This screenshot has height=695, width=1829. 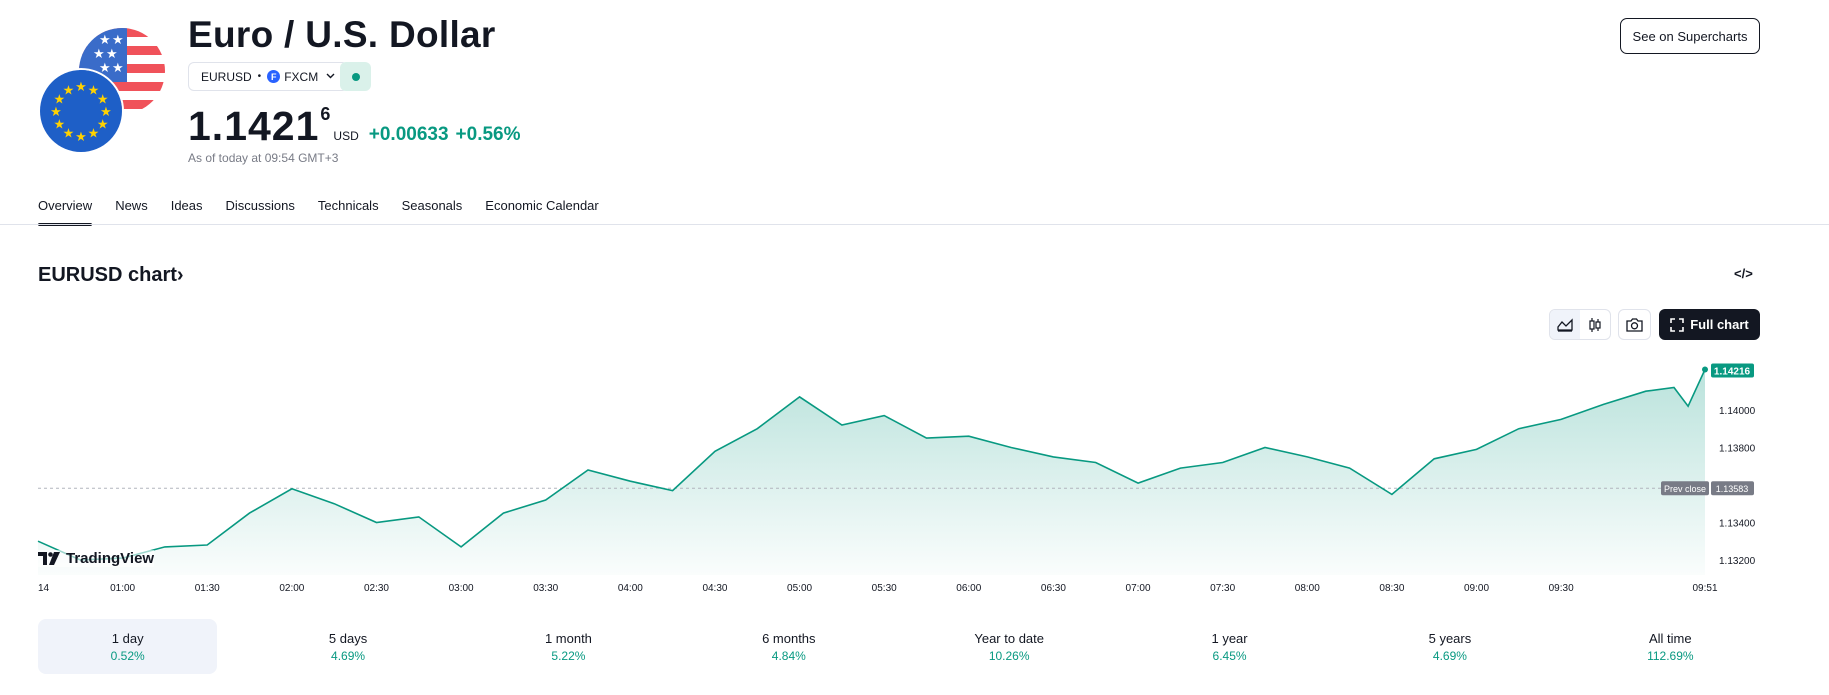 What do you see at coordinates (81, 111) in the screenshot?
I see `eu-flag-icon: ★ ★ ★ ★ ★ ★ ★ ★ ★ ★ ★ ★` at bounding box center [81, 111].